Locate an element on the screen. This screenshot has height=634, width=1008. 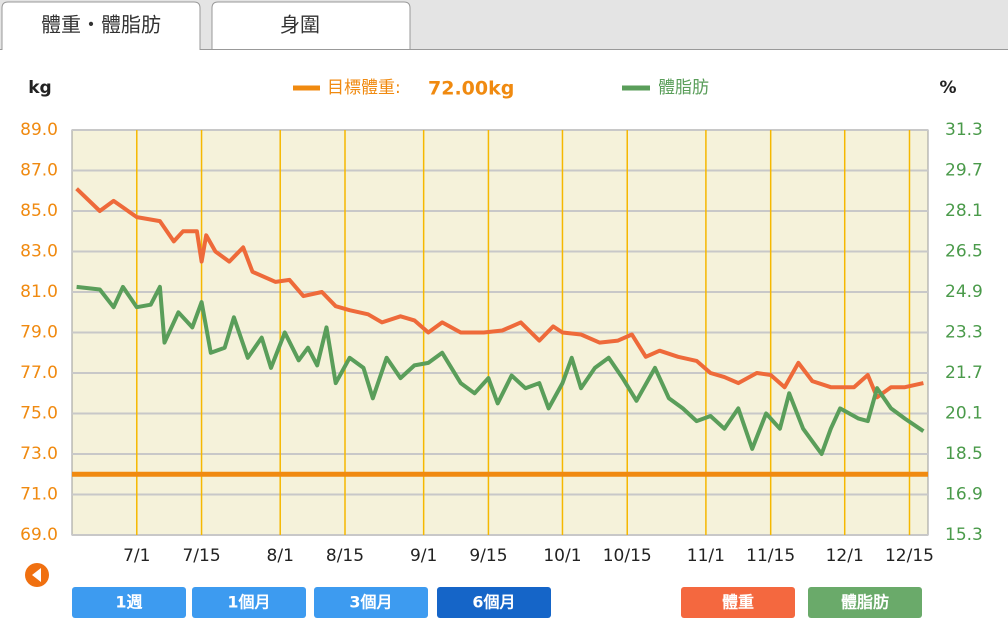
button-label: 1週 is located at coordinates (128, 602).